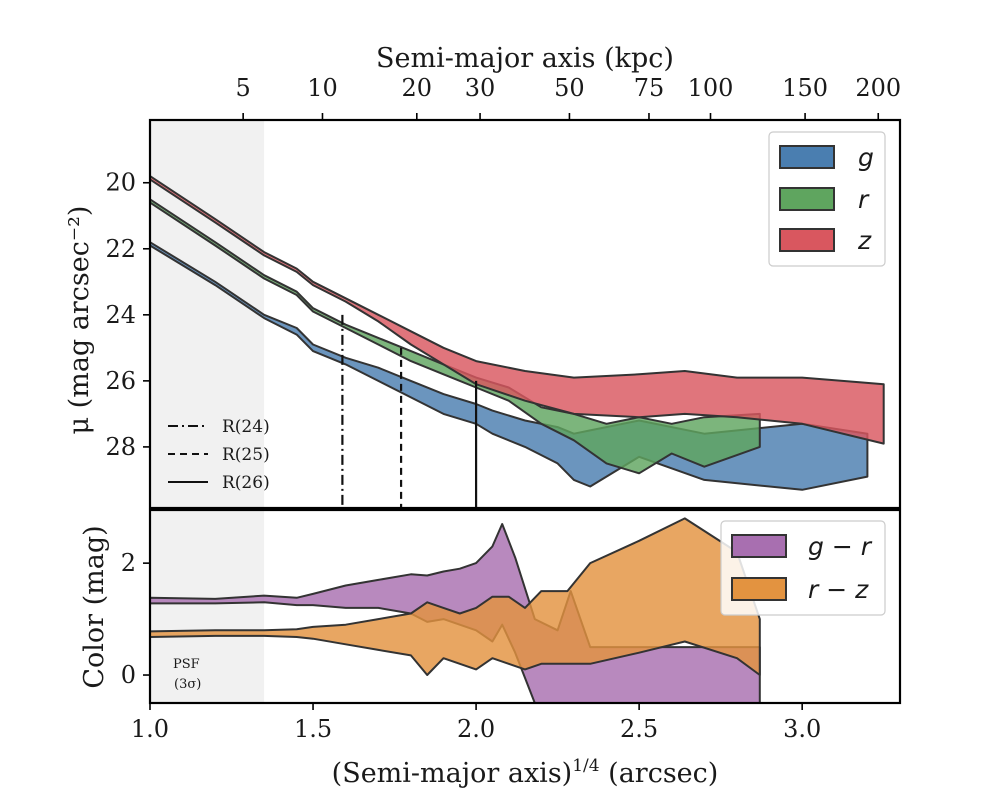  I want to click on bottom-legend: g − r r − z, so click(803, 568).